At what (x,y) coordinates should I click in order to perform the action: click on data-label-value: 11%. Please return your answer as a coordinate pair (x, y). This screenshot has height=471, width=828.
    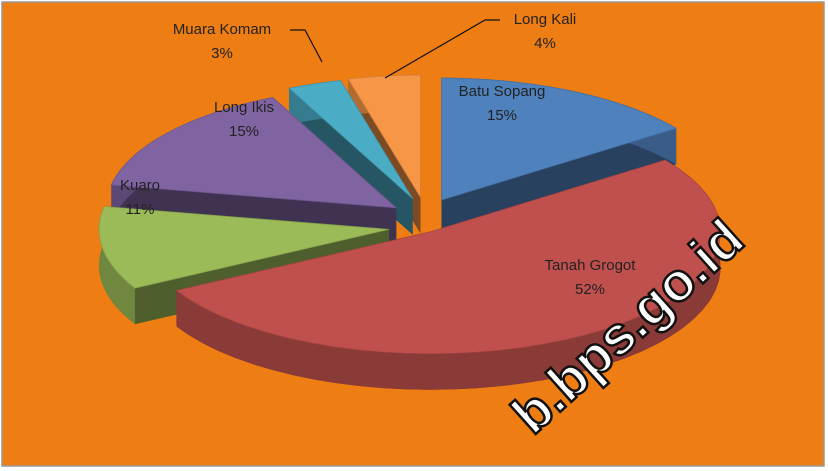
    Looking at the image, I should click on (140, 209).